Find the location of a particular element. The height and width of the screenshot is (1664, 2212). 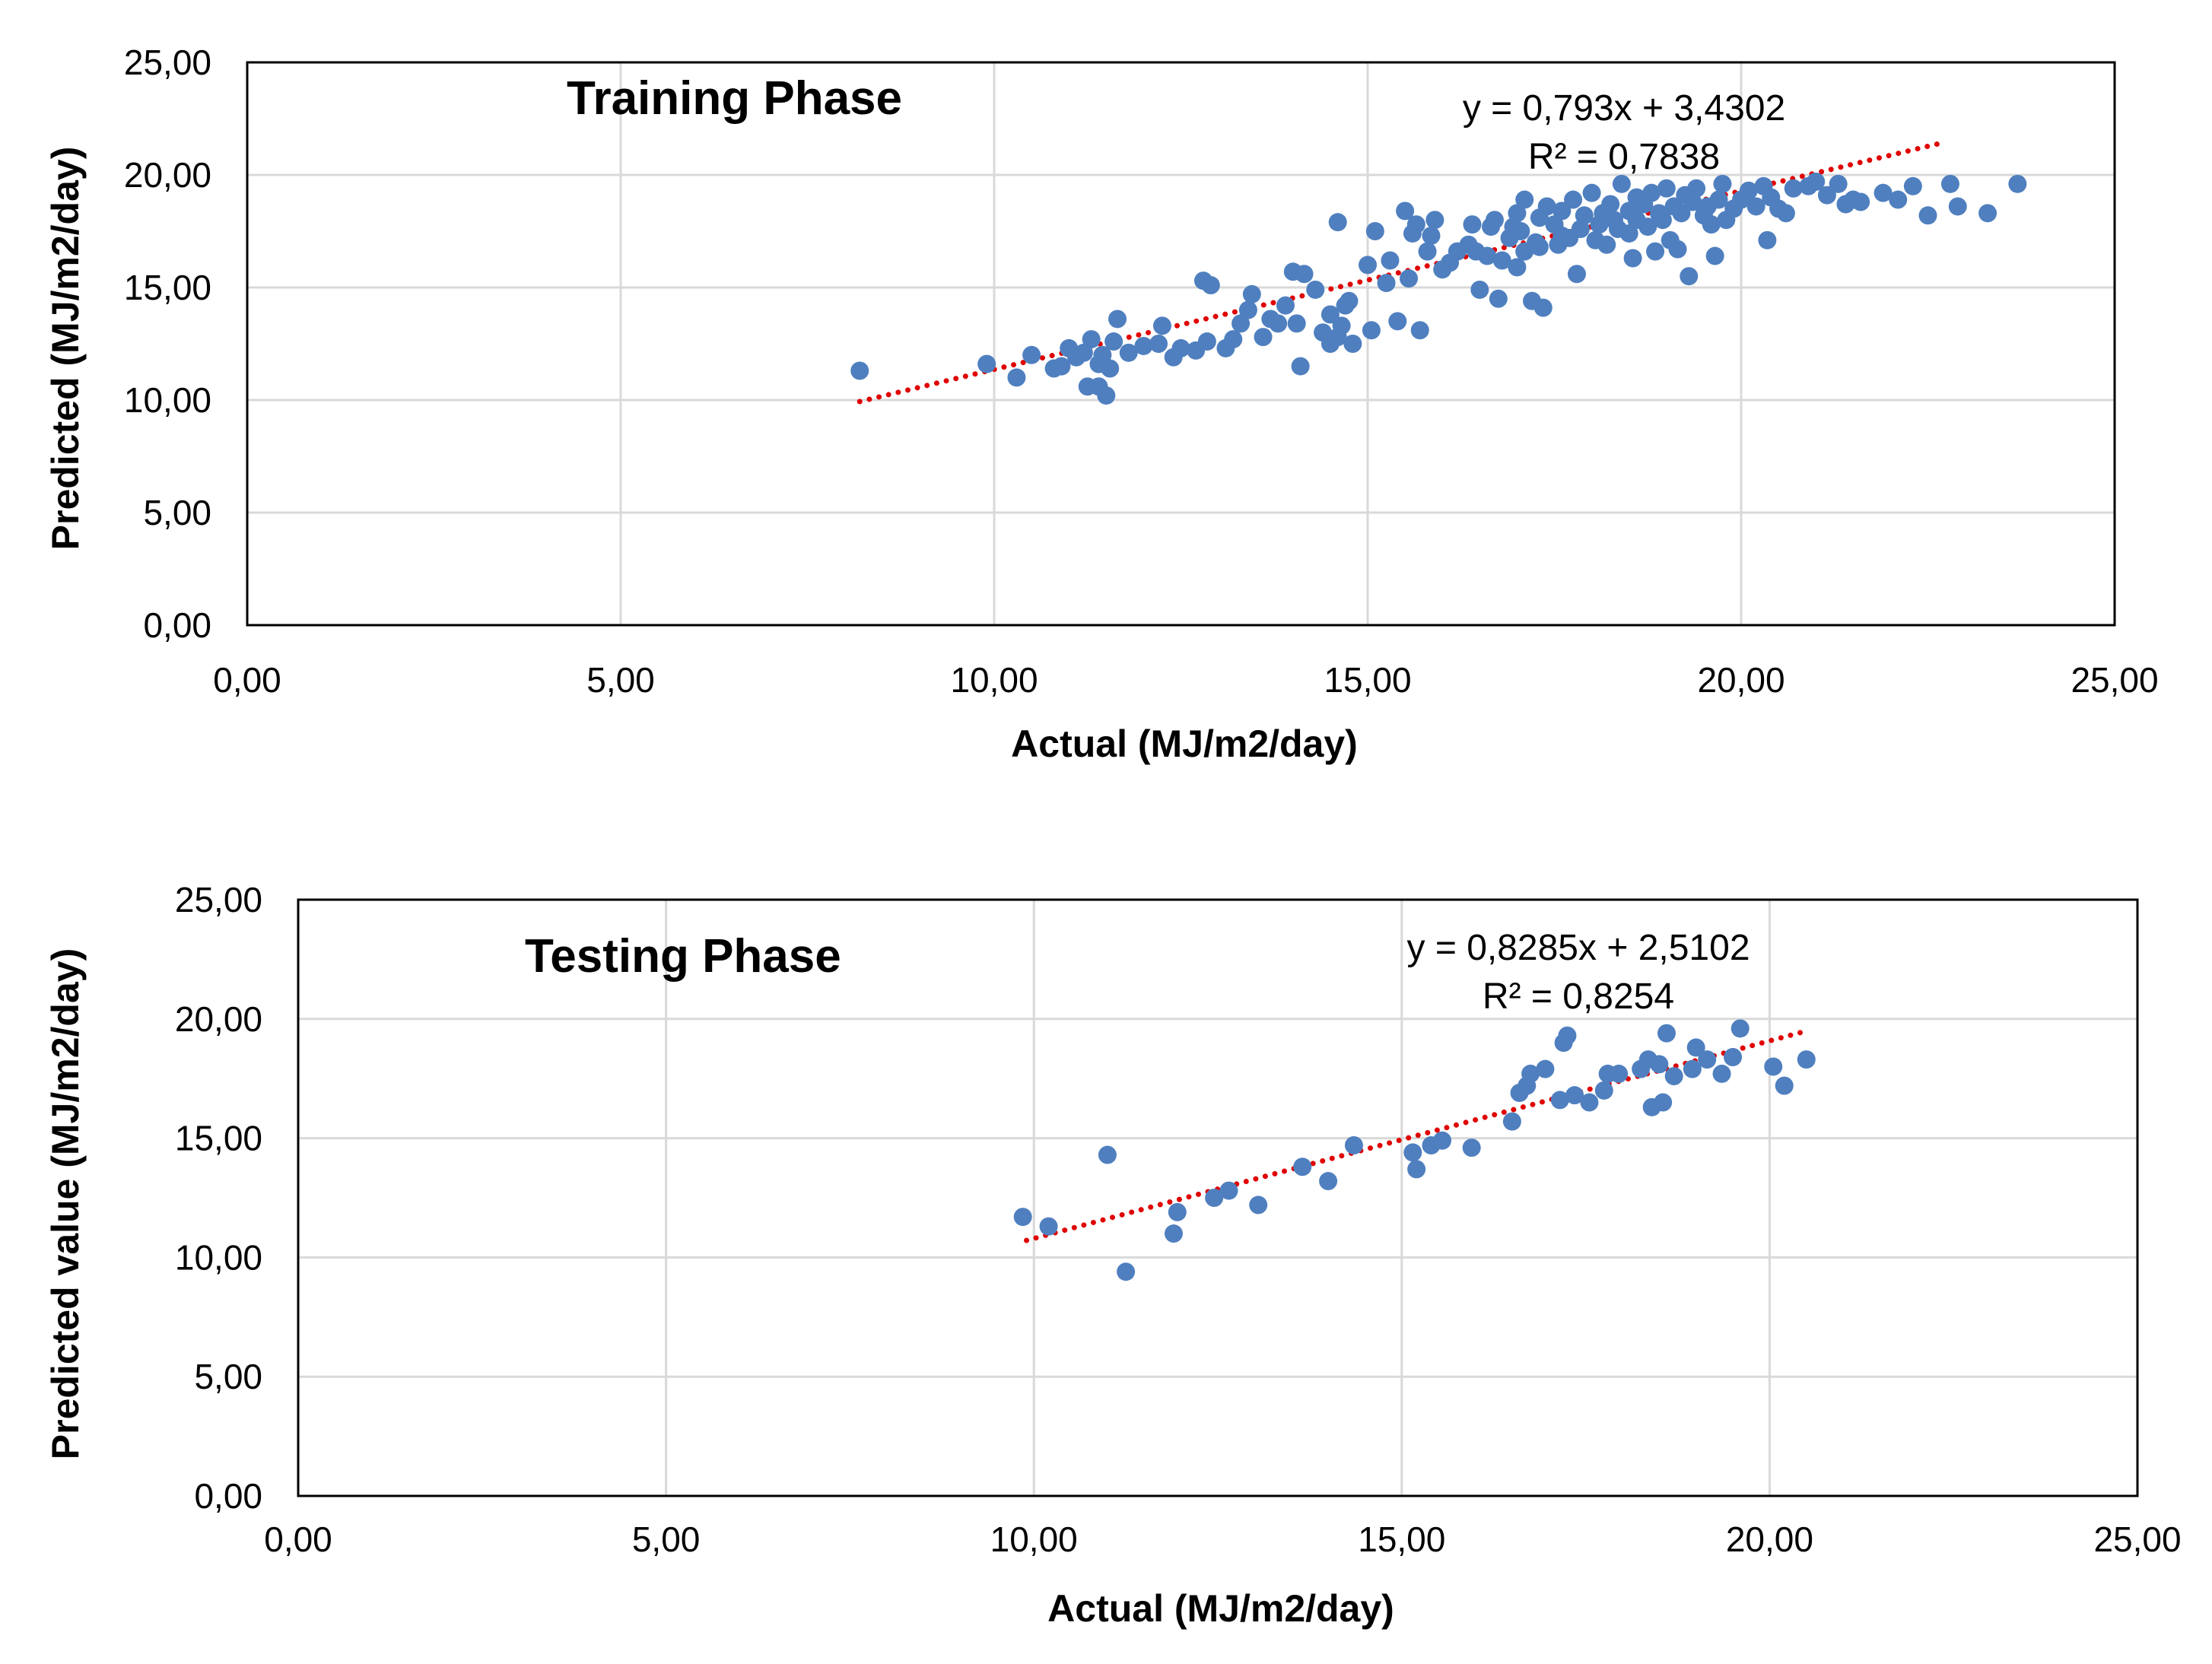

training-trend-equation: y = 0,793x + 3,4302 is located at coordinates (1624, 109).